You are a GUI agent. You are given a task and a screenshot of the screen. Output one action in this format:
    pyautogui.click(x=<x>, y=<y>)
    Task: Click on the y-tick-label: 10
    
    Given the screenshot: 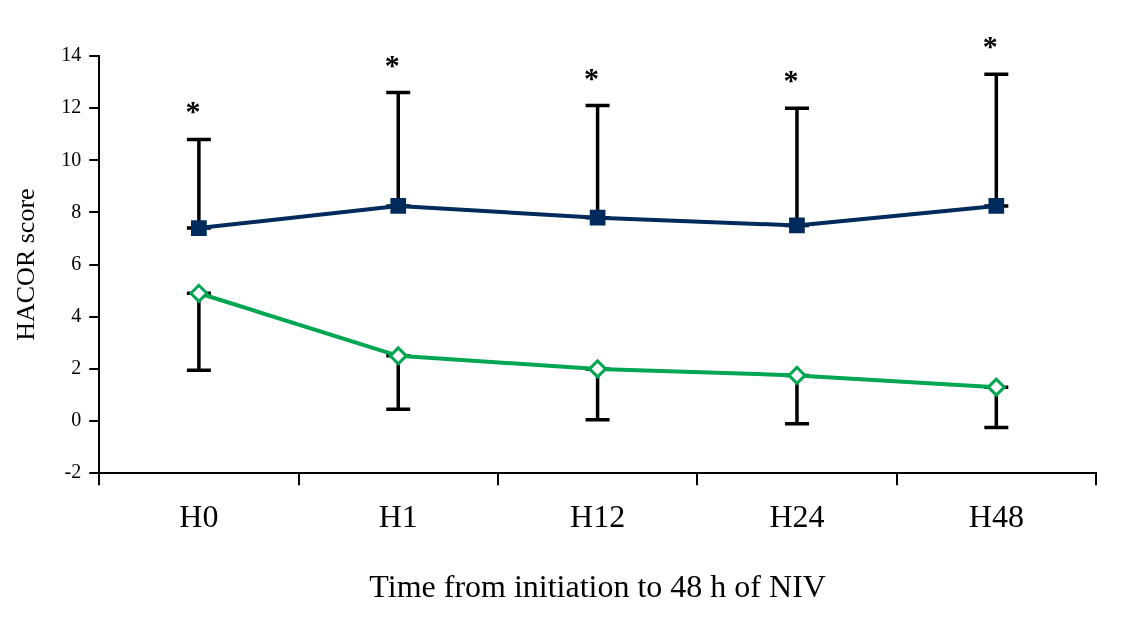 What is the action you would take?
    pyautogui.click(x=71, y=158)
    